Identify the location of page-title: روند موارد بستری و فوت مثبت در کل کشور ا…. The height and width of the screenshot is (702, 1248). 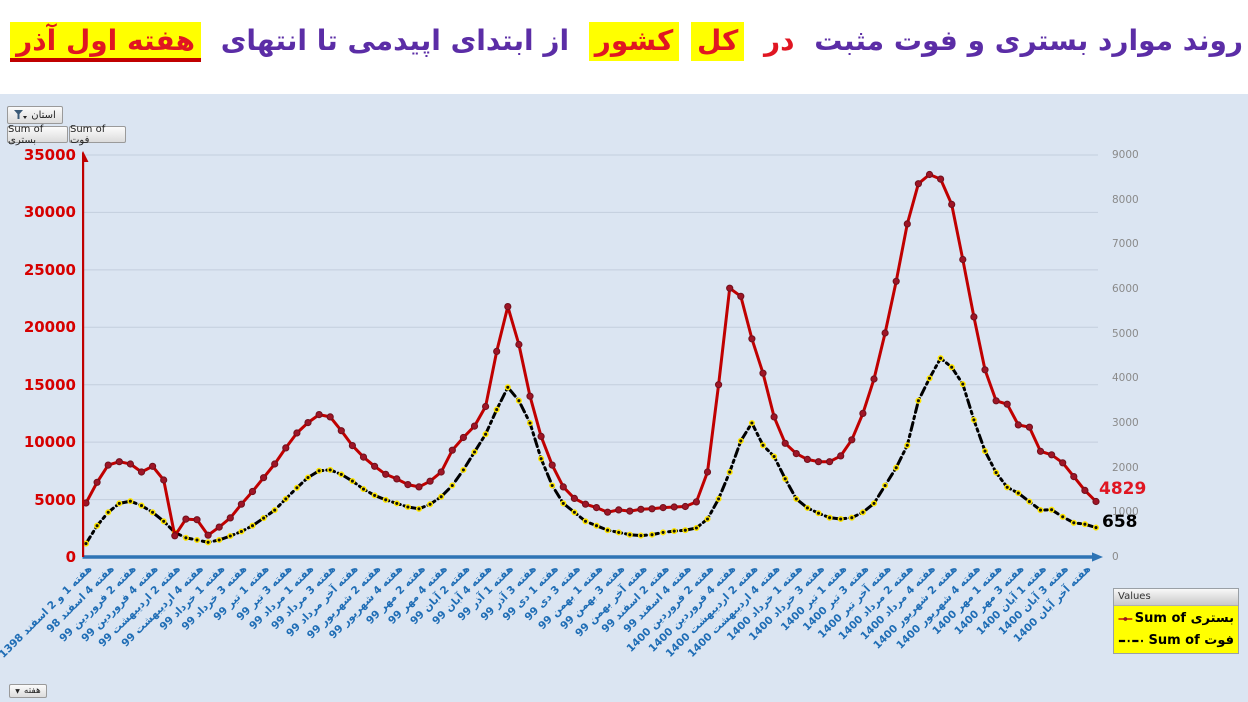
(624, 42).